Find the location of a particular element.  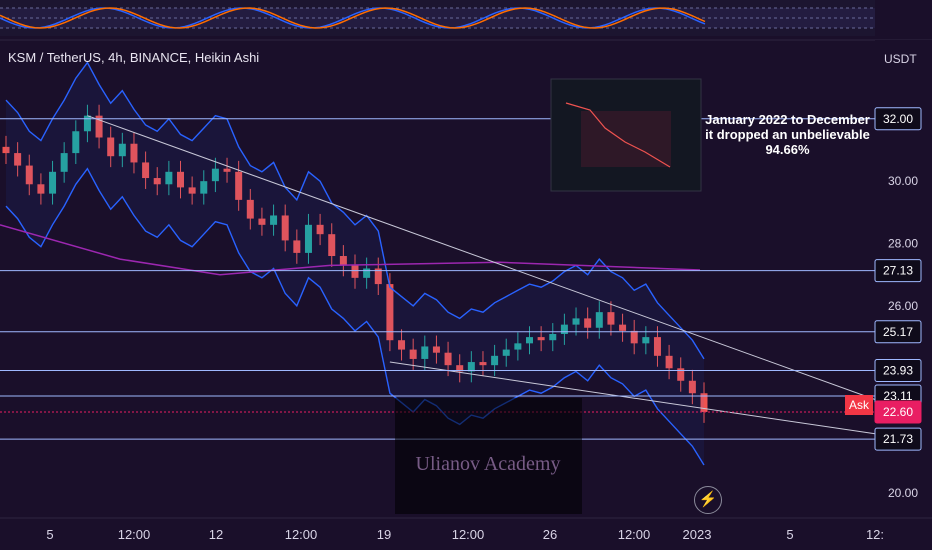

x-tick-label: 2023 is located at coordinates (697, 534).